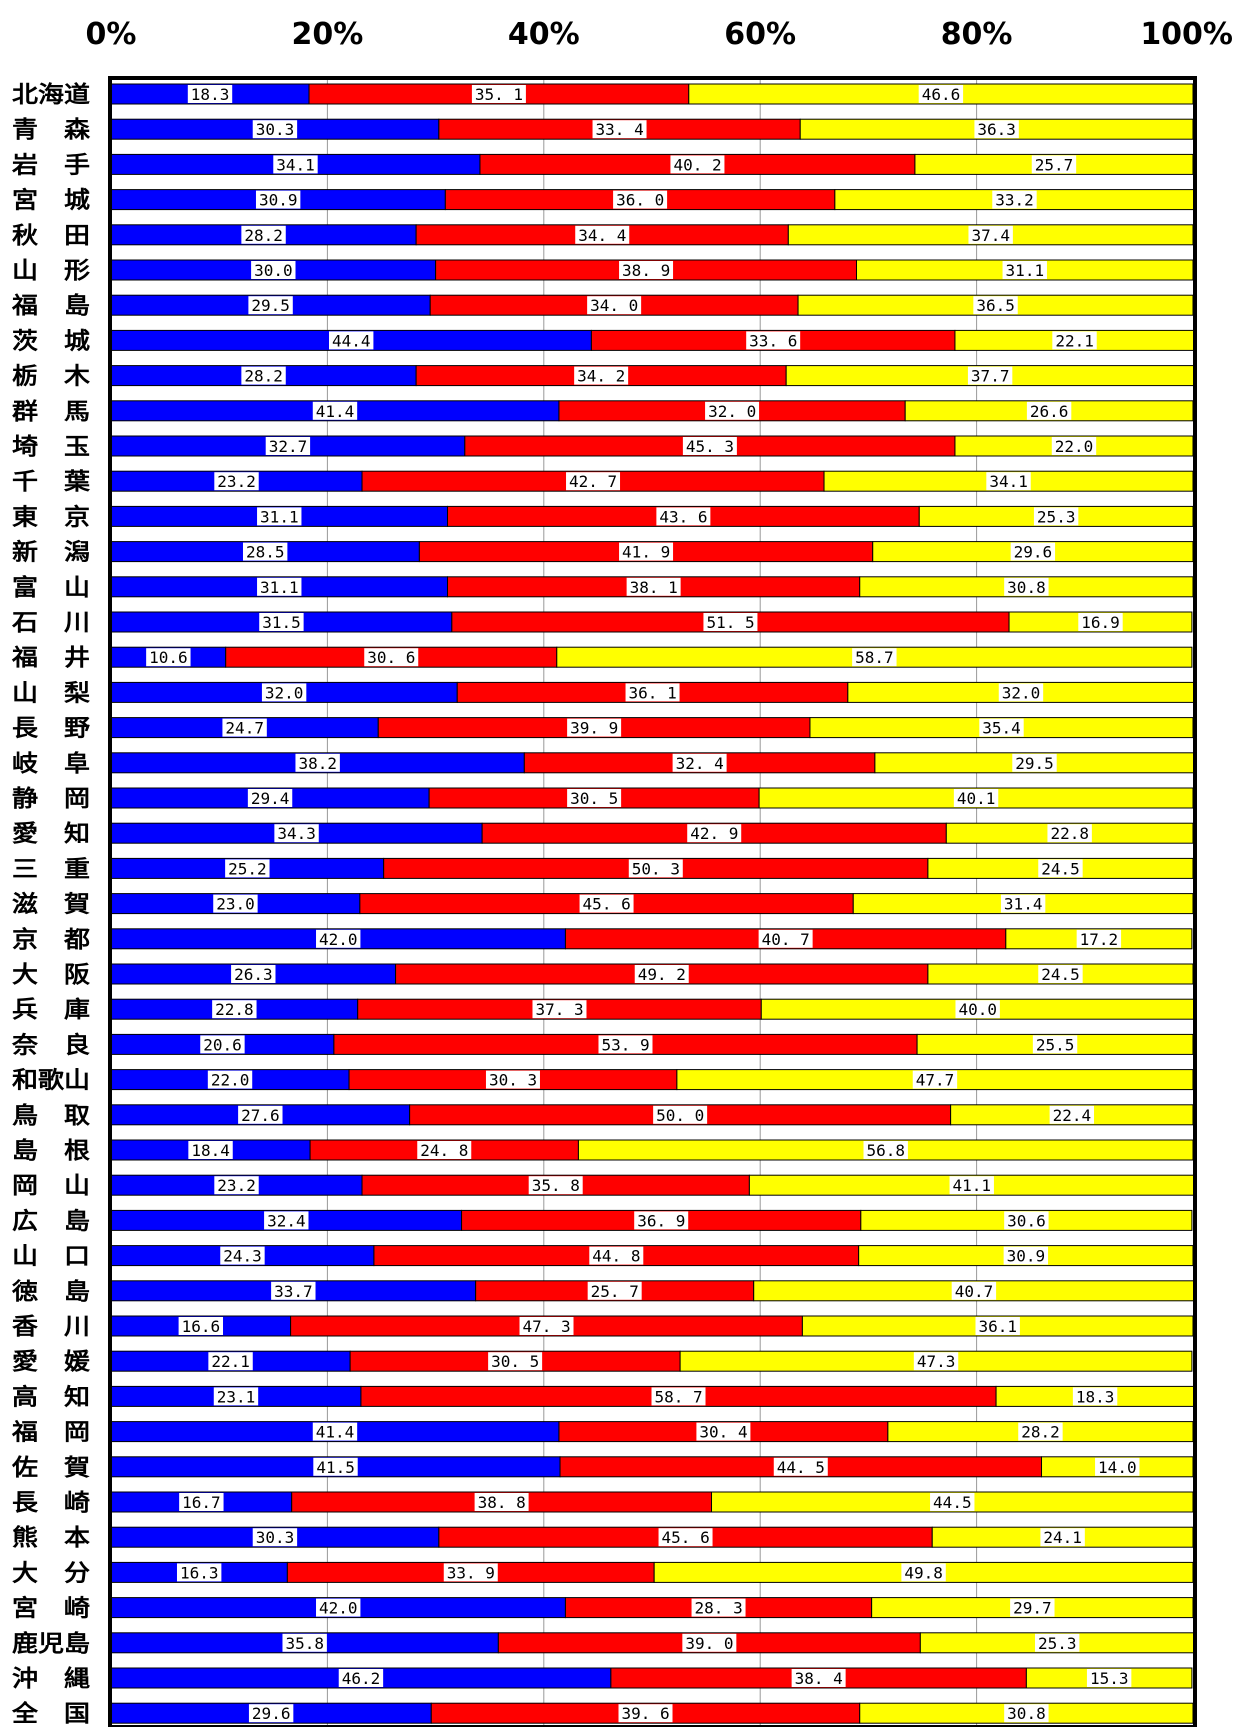 Image resolution: width=1237 pixels, height=1727 pixels. I want to click on data-label: 44. 5, so click(801, 1467).